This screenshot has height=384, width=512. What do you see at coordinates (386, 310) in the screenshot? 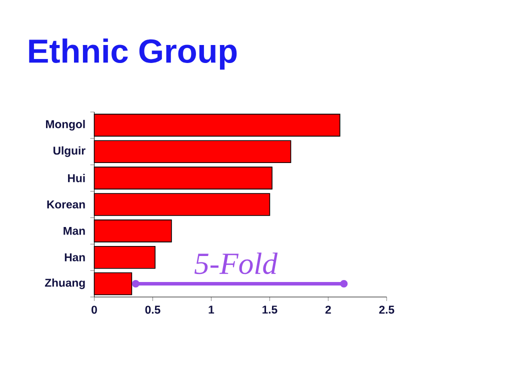
I see `x-tick-label: 2.5` at bounding box center [386, 310].